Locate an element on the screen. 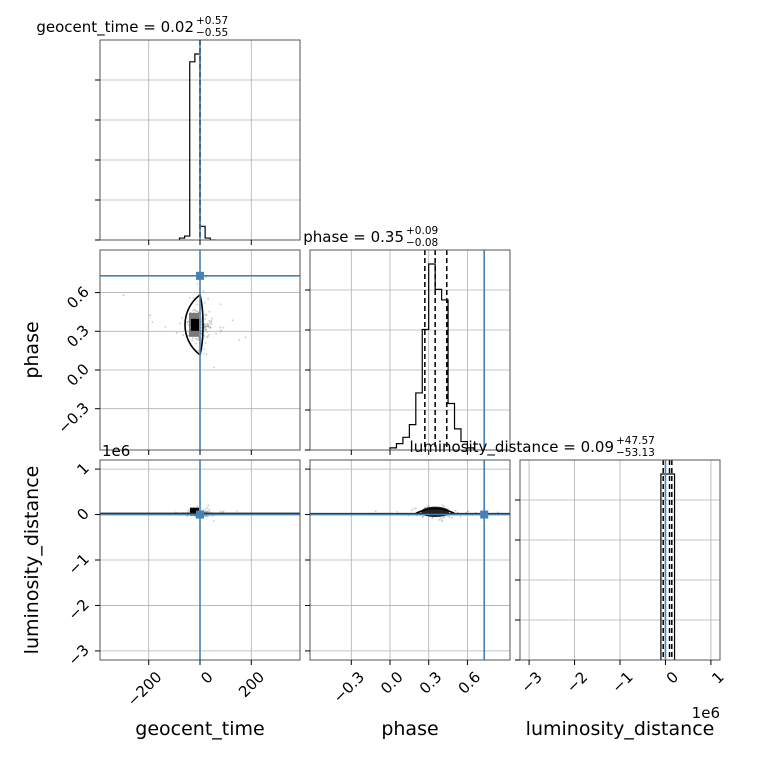  y-tick-label: 1 is located at coordinates (82, 468).